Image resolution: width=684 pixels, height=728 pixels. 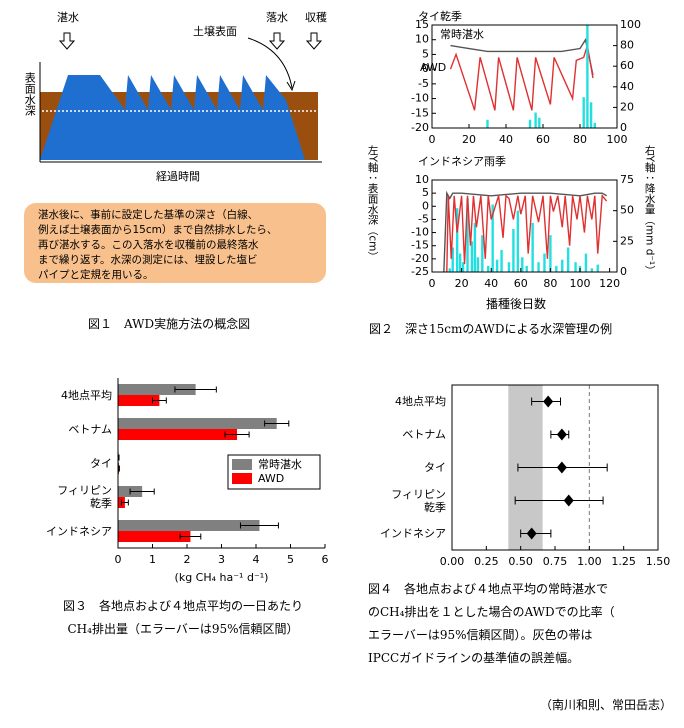 What do you see at coordinates (627, 106) in the screenshot?
I see `y2-tick-label: 20` at bounding box center [627, 106].